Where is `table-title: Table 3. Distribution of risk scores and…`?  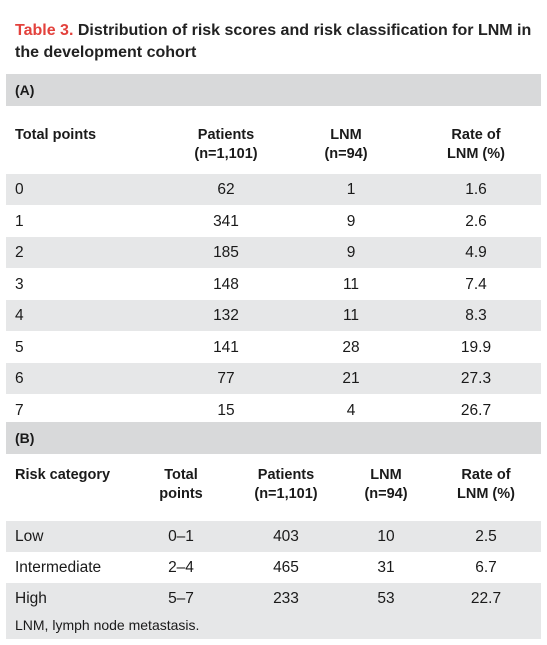
table-title: Table 3. Distribution of risk scores and… is located at coordinates (275, 42).